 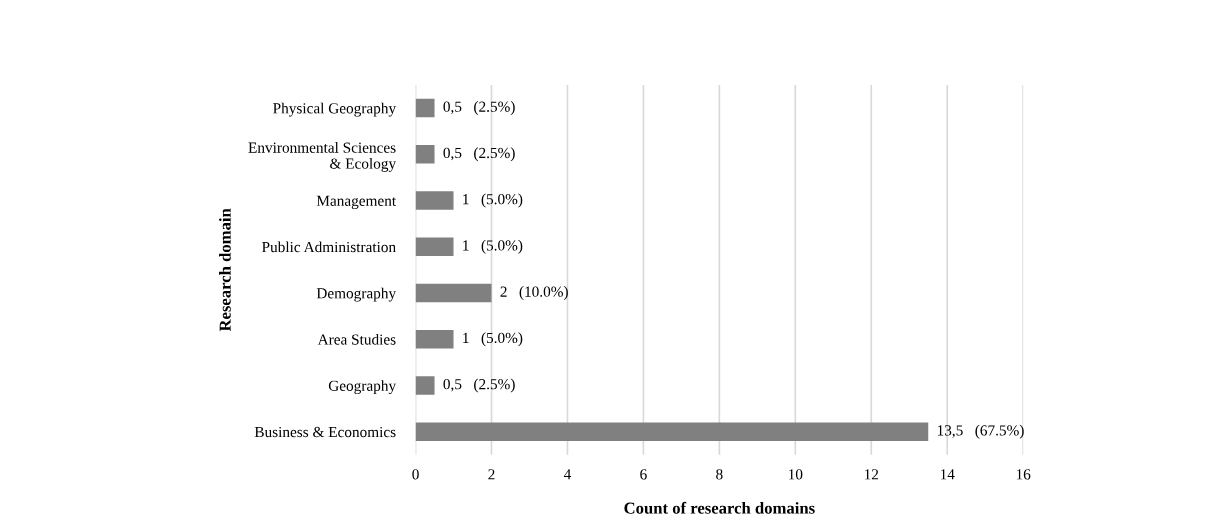 I want to click on x-tick-label: 10, so click(x=796, y=474).